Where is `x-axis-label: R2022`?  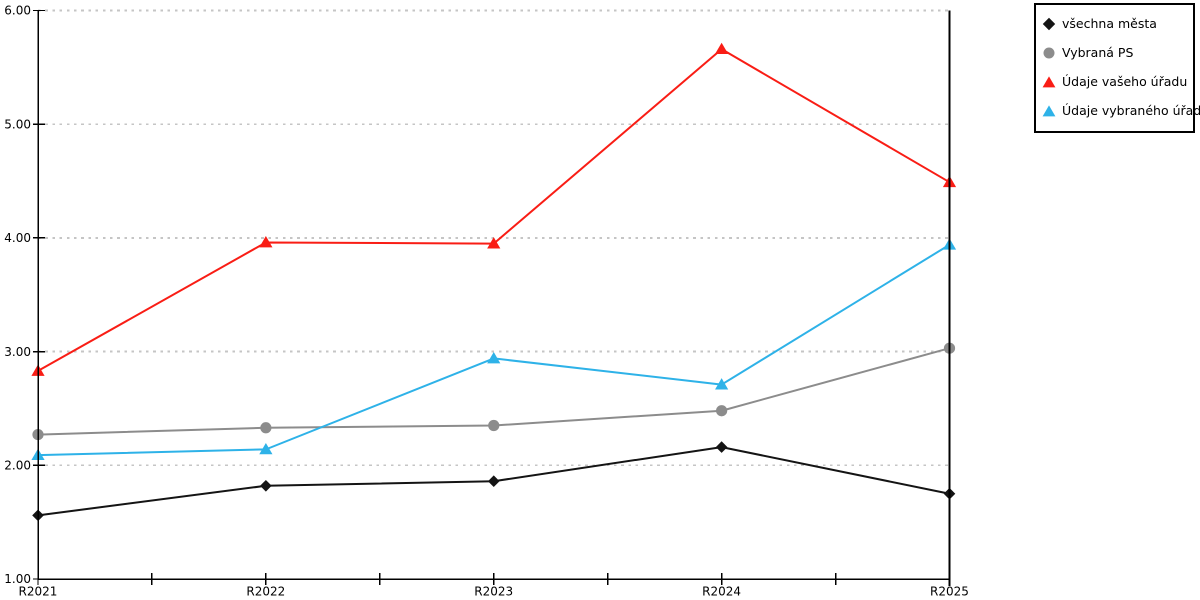
x-axis-label: R2022 is located at coordinates (265, 592).